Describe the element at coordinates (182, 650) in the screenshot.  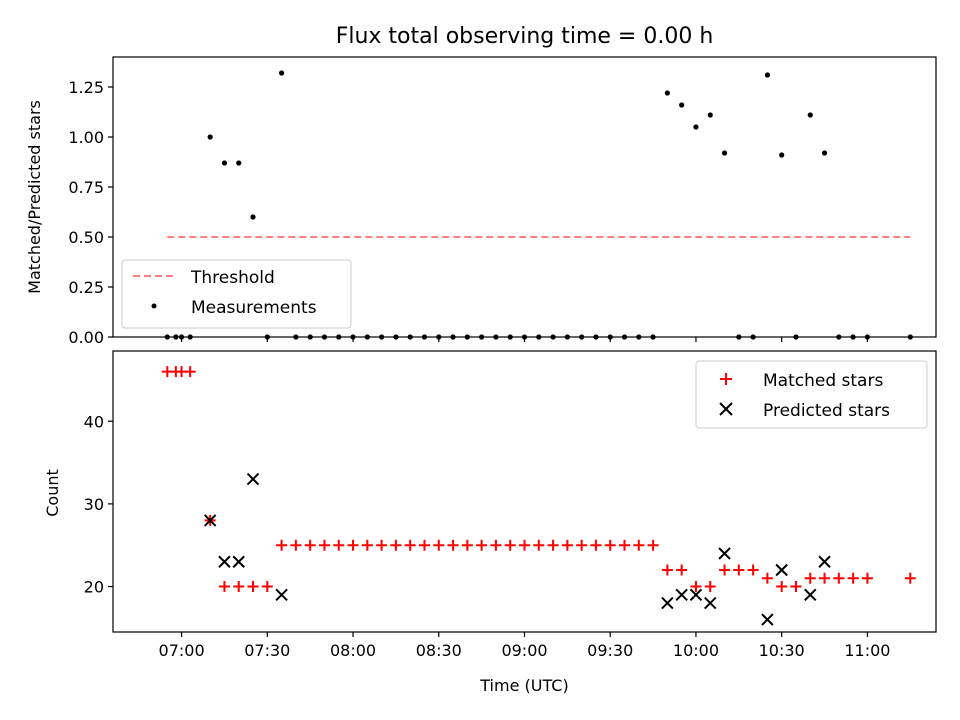
I see `x-tick-label: 07:00` at that location.